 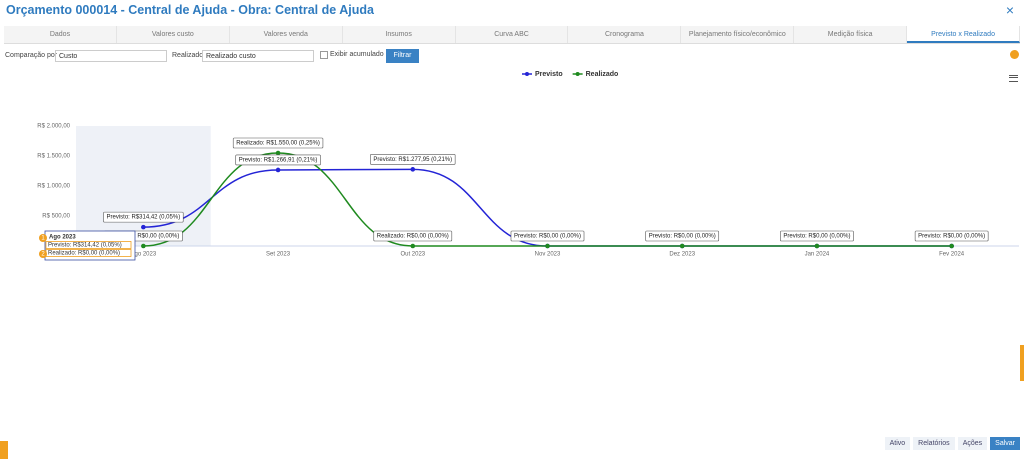 I want to click on x-tick-label: Dez 2023, so click(x=682, y=255).